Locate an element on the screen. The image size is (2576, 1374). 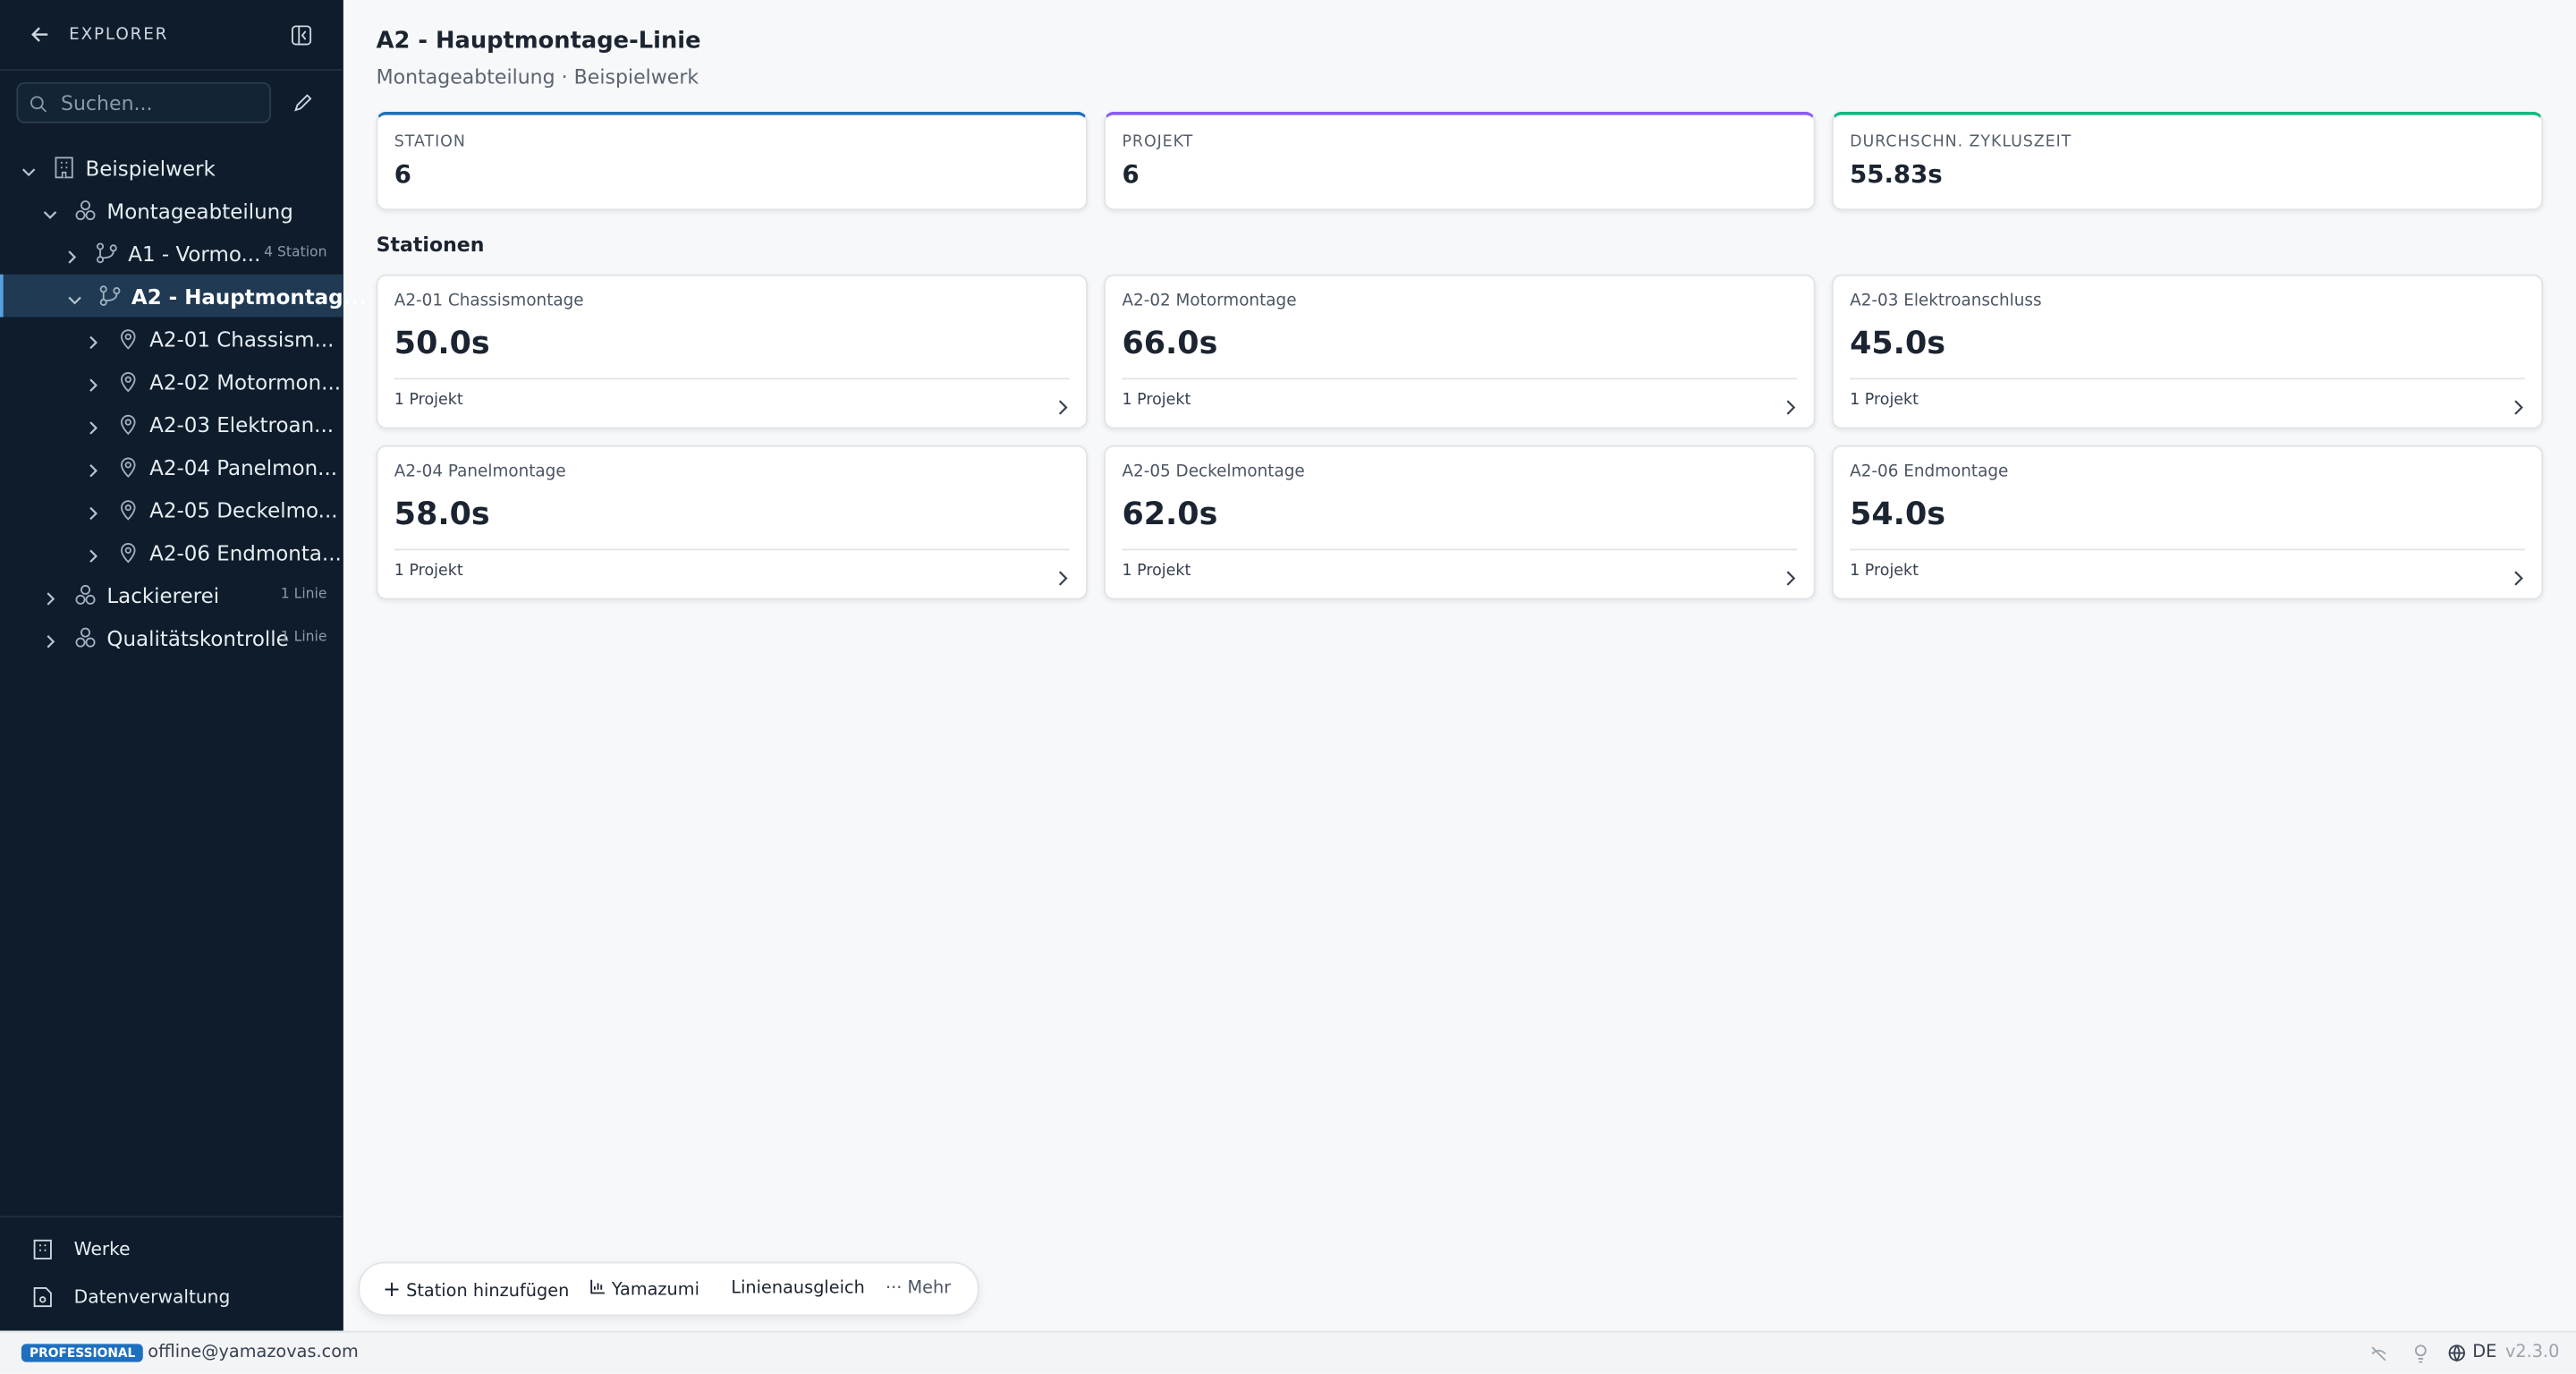
language: DE is located at coordinates (2484, 1352).